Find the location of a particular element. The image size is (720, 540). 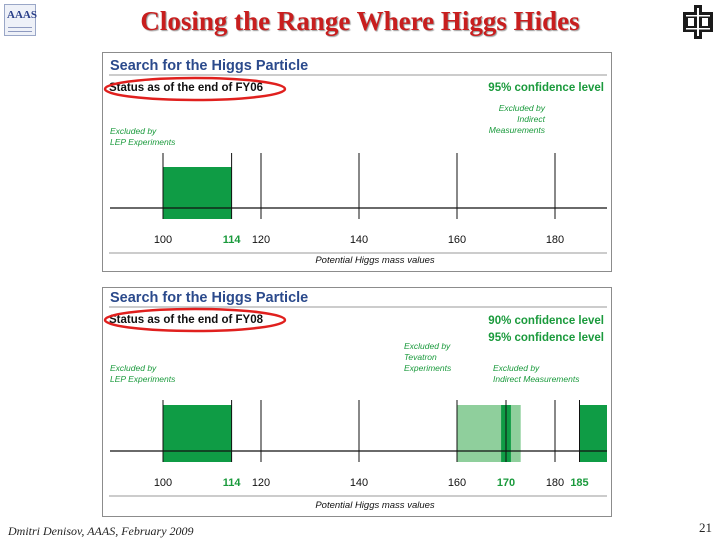

panel-fy08-region-label-line: LEP Experiments is located at coordinates (143, 379).